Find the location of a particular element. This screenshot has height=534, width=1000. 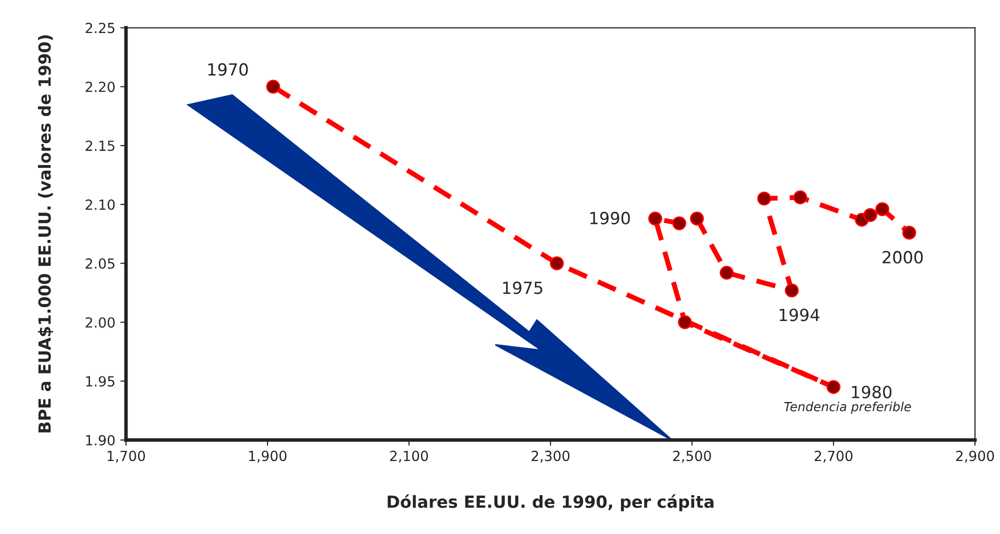

annotation: 1990 is located at coordinates (610, 218).